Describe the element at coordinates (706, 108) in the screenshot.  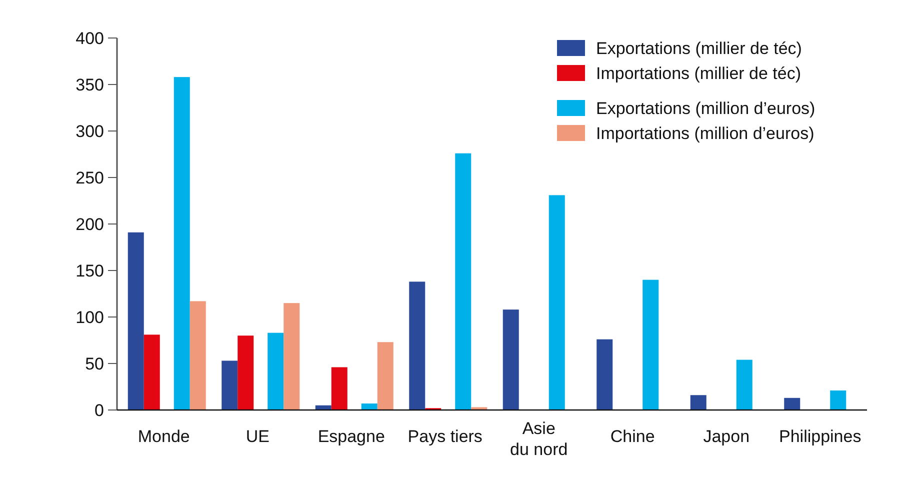
I see `legend-label: Exportations (million d’euros)` at that location.